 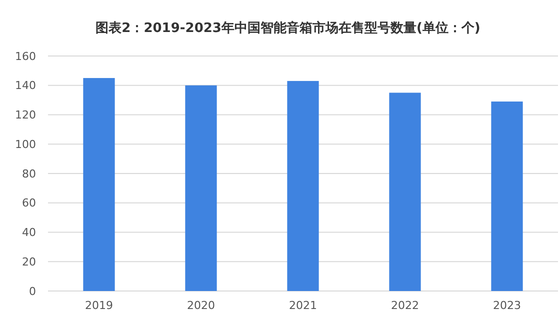 What do you see at coordinates (29, 233) in the screenshot?
I see `y-tick-label: 40` at bounding box center [29, 233].